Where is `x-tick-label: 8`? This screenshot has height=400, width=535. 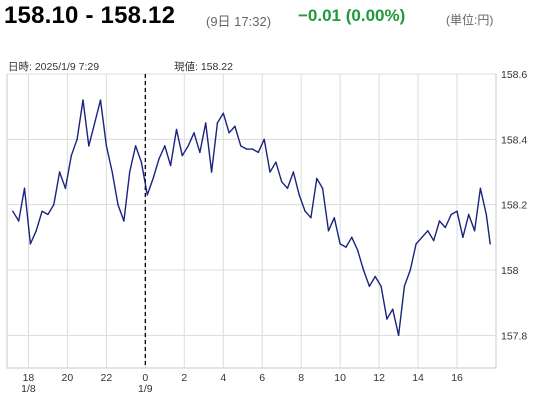
x-tick-label: 8 is located at coordinates (301, 378).